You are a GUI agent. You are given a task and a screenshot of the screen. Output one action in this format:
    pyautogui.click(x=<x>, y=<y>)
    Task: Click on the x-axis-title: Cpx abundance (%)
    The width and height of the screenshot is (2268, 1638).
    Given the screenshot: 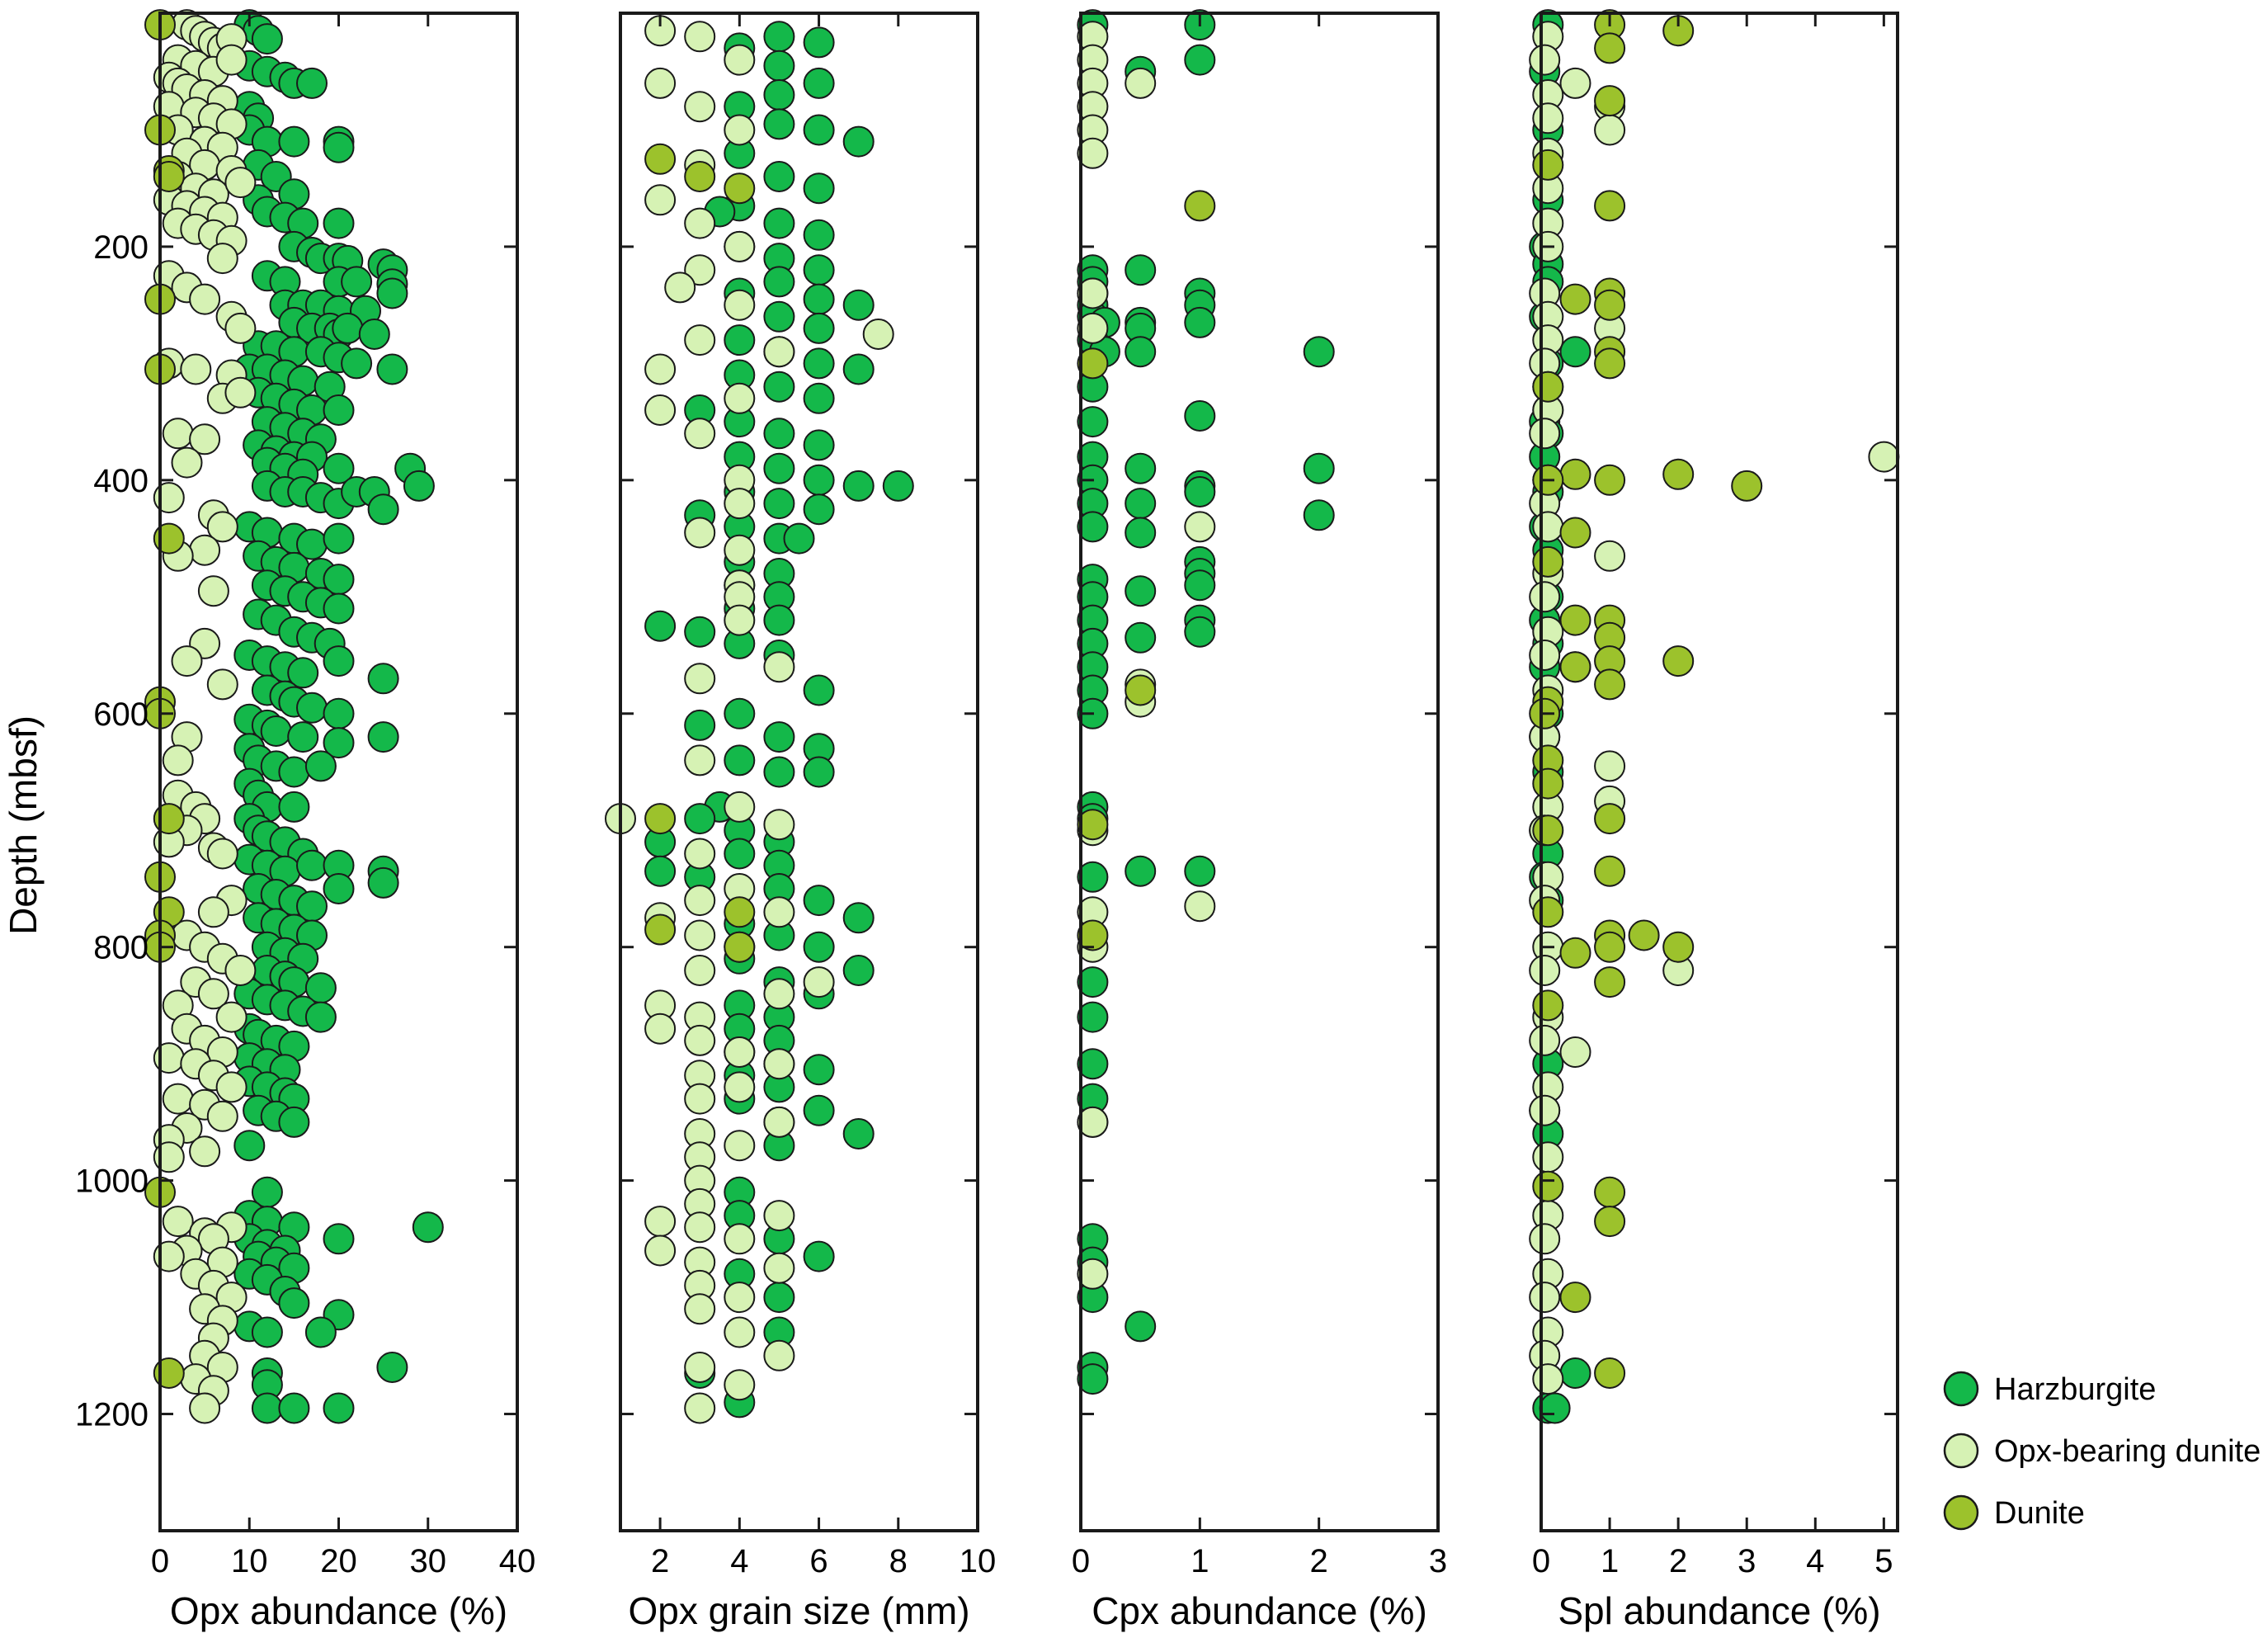 What is the action you would take?
    pyautogui.click(x=1260, y=1610)
    